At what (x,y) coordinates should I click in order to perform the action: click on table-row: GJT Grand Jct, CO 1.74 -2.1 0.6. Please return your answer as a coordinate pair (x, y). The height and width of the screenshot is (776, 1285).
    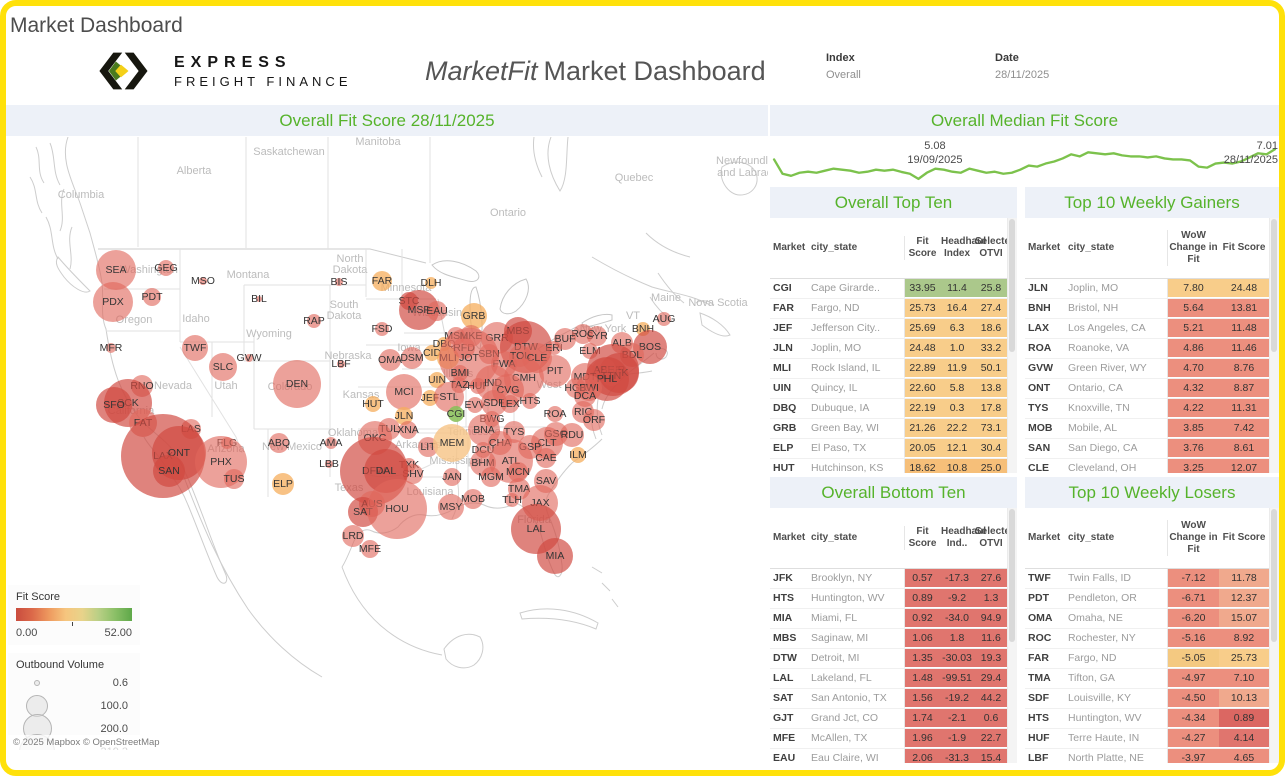
    Looking at the image, I should click on (893, 719).